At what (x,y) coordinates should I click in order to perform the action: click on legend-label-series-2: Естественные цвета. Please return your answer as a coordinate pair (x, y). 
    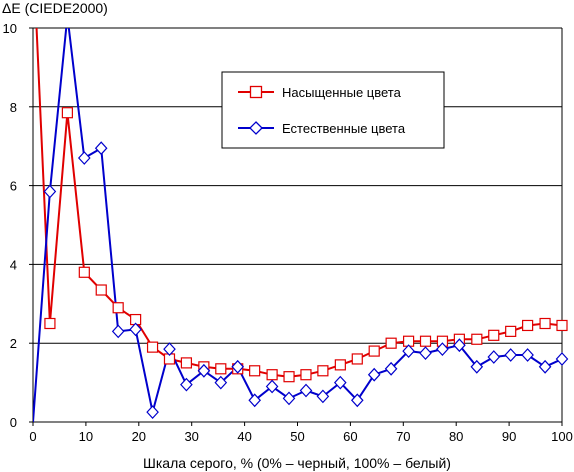
    Looking at the image, I should click on (344, 128).